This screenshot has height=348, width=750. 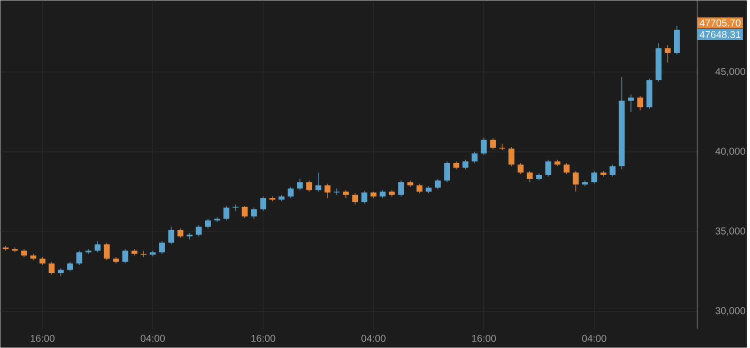 I want to click on y-tick-label: 45,000, so click(x=730, y=72).